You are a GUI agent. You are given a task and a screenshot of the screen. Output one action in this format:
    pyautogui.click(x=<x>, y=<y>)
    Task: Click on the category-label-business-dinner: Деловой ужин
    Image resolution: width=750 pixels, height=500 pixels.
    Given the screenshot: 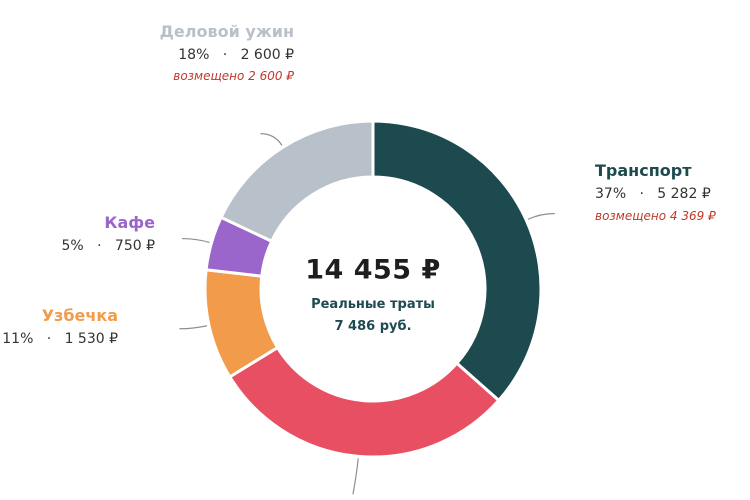 What is the action you would take?
    pyautogui.click(x=226, y=31)
    